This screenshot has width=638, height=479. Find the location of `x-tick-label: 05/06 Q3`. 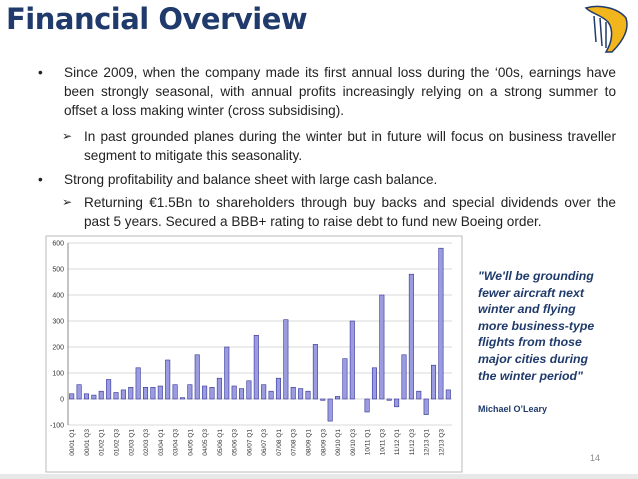

x-tick-label: 05/06 Q3 is located at coordinates (235, 442).